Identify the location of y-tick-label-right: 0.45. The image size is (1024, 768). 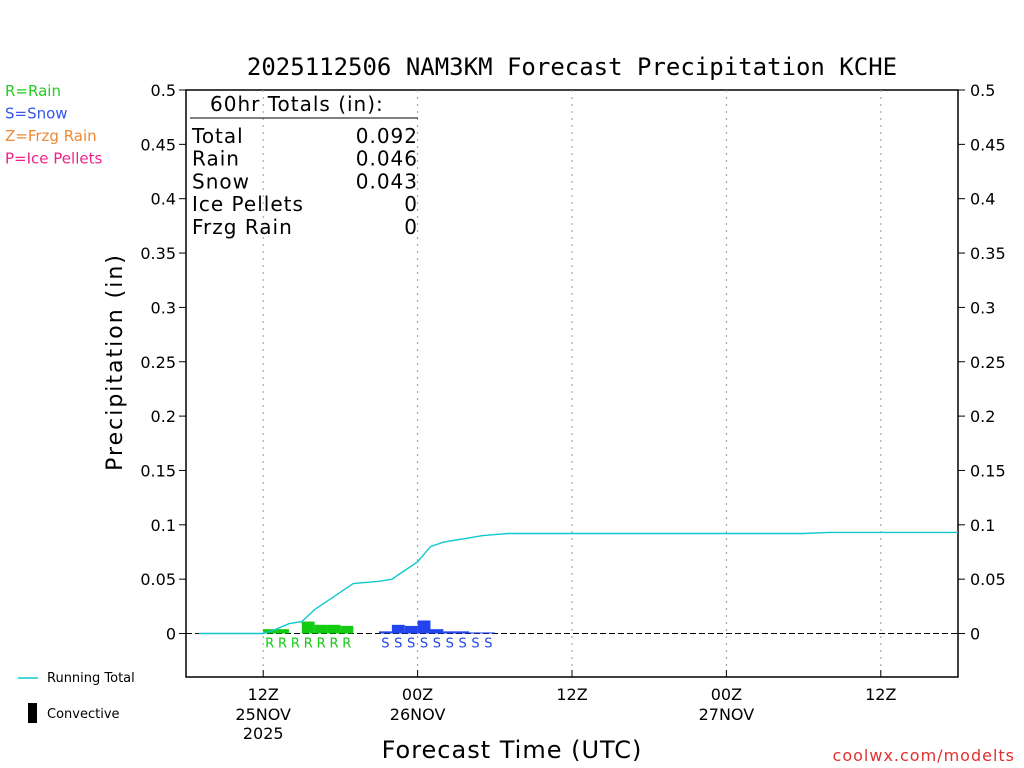
(988, 144).